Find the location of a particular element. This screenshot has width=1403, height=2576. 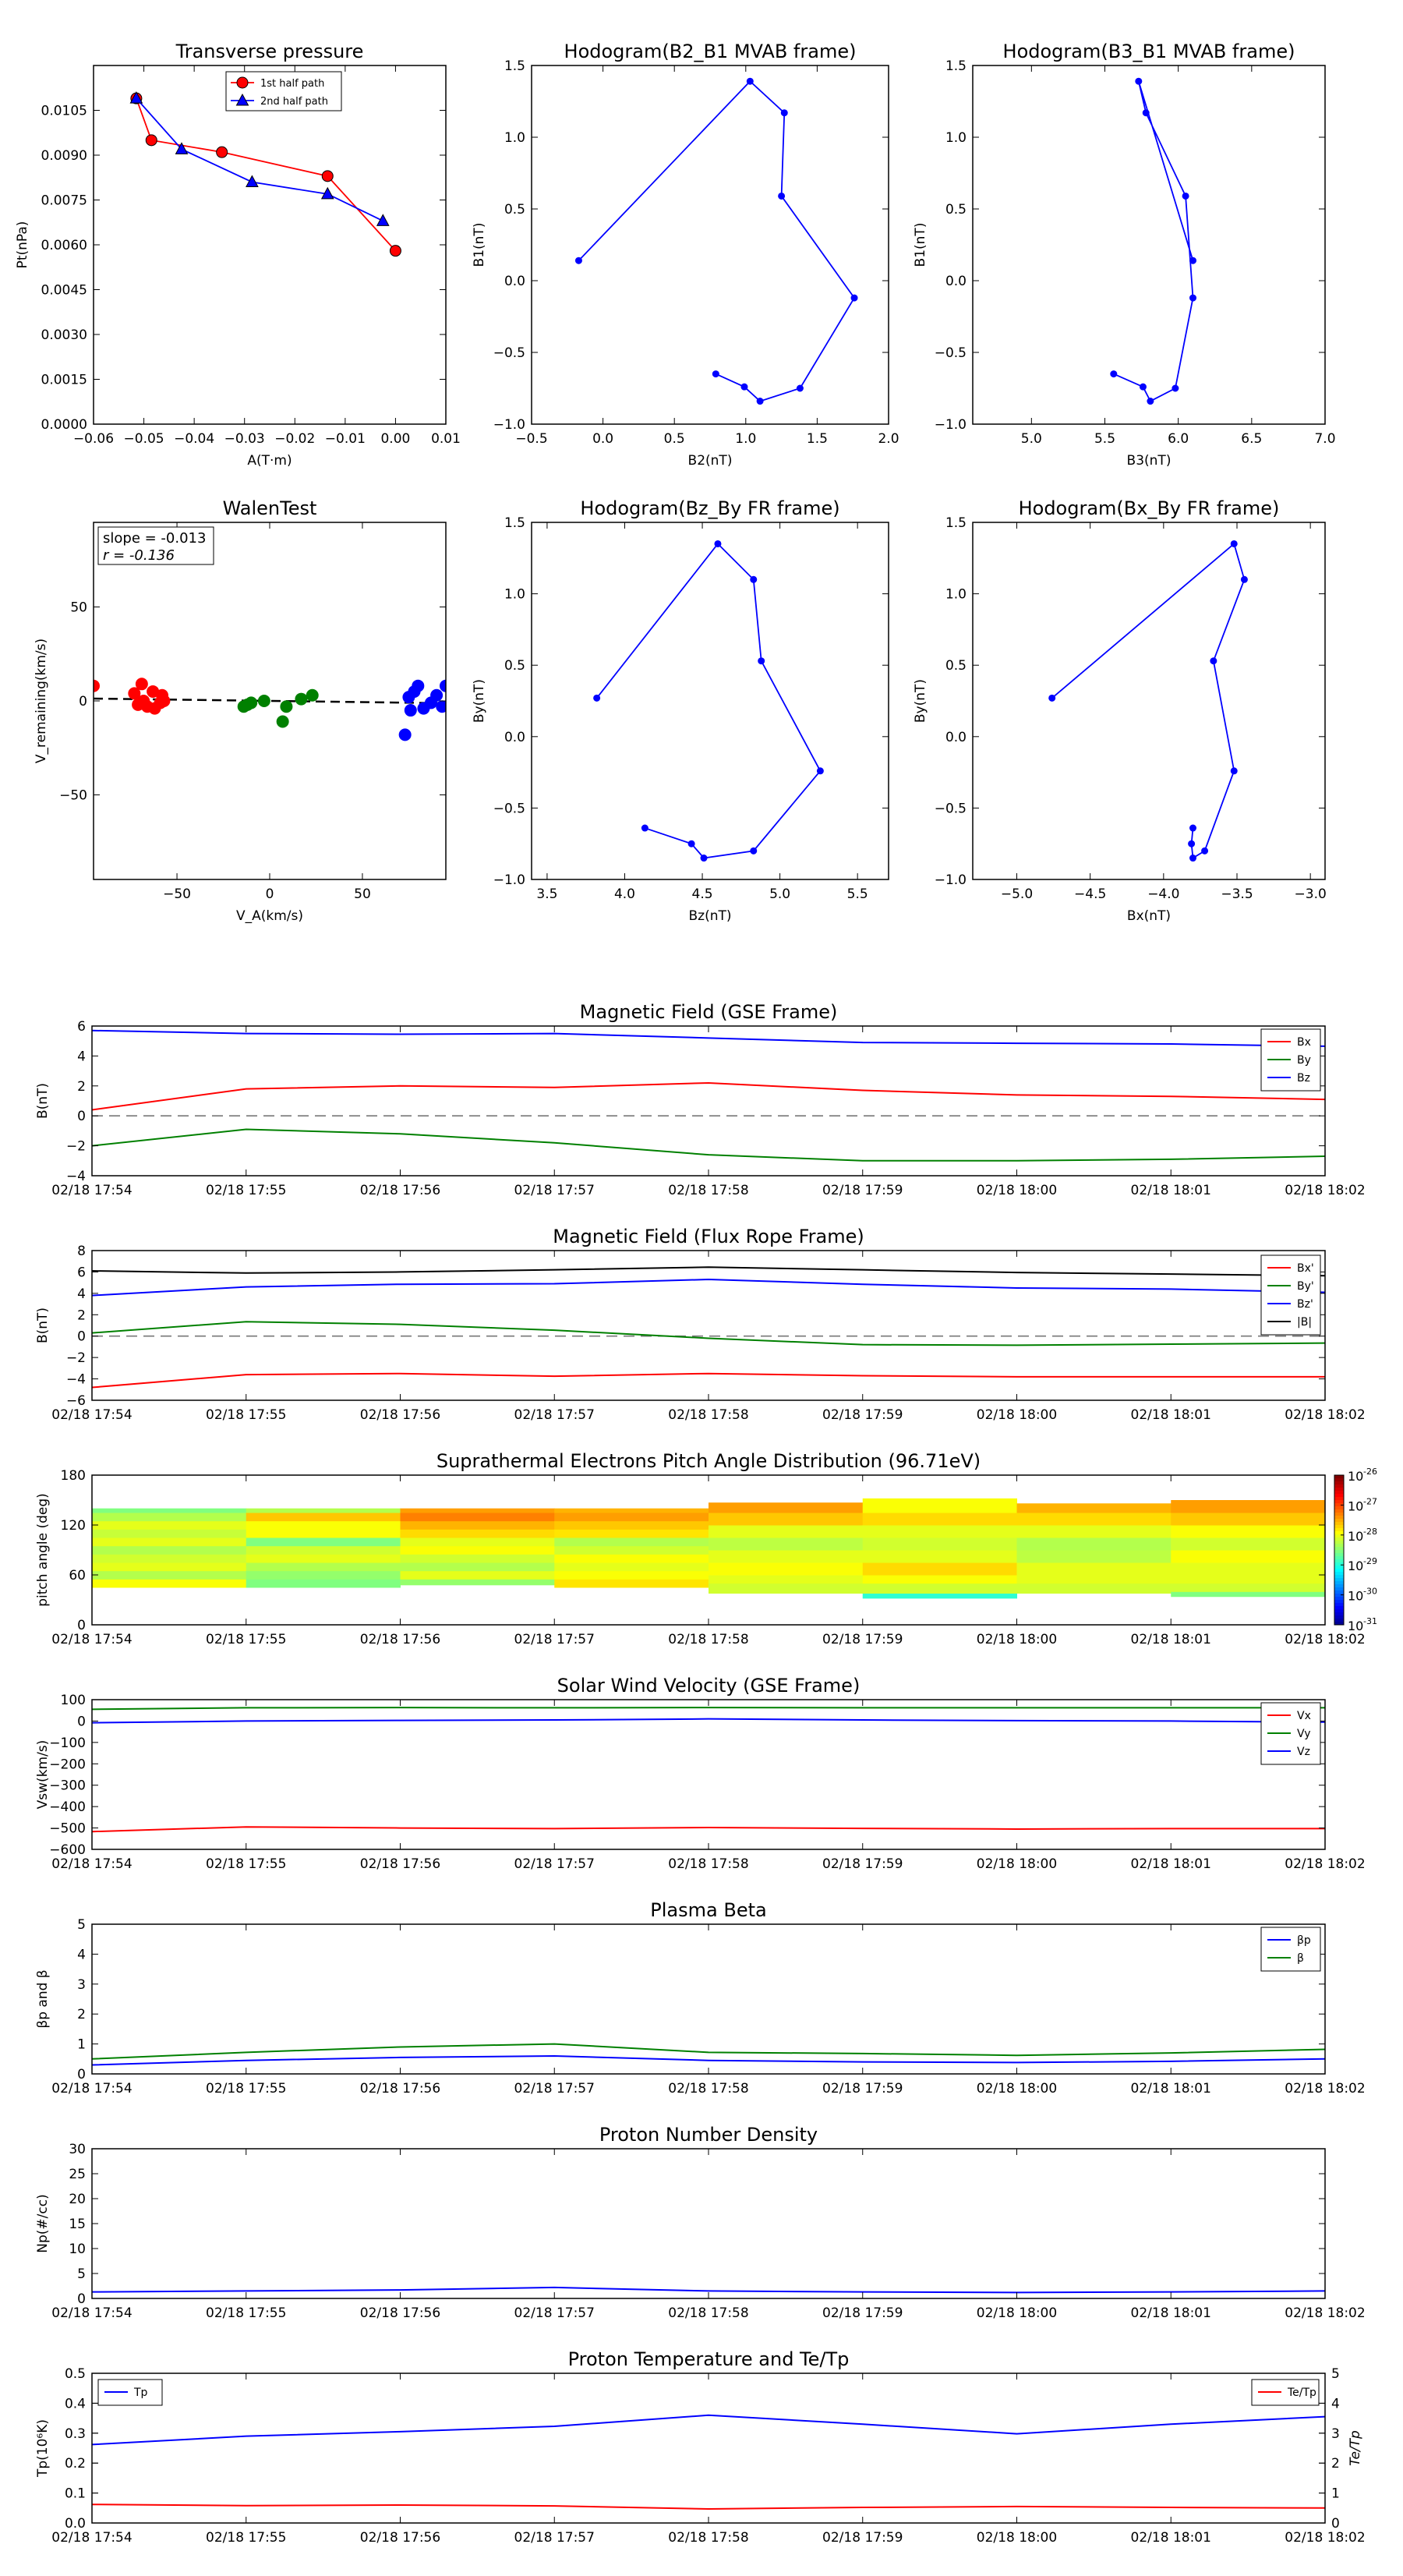

y-tick-label: 20 is located at coordinates (77, 2199).